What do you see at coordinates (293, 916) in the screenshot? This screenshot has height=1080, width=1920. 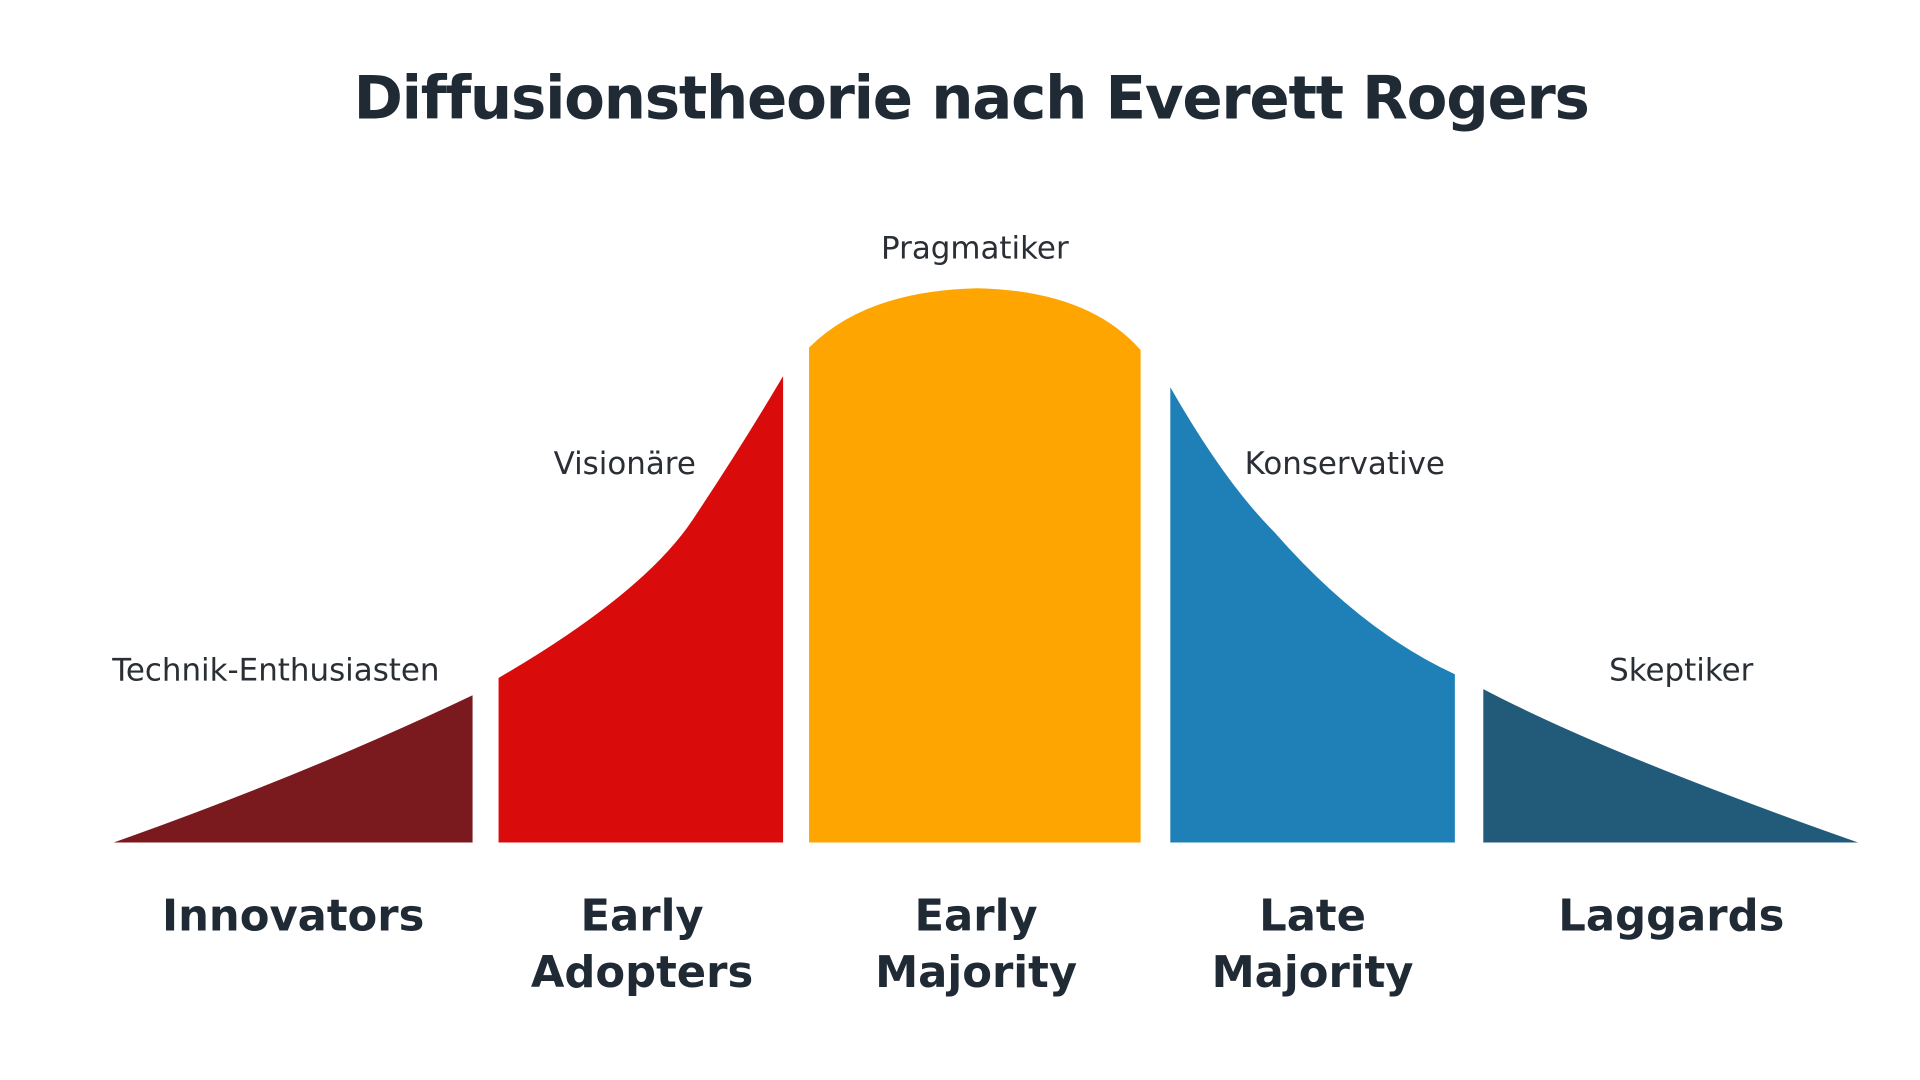 I see `segment-name: Innovators` at bounding box center [293, 916].